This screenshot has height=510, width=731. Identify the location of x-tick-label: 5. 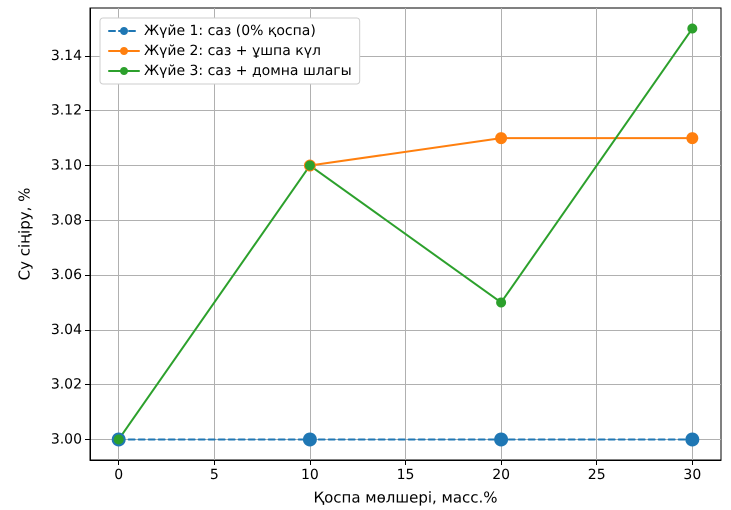
(214, 475).